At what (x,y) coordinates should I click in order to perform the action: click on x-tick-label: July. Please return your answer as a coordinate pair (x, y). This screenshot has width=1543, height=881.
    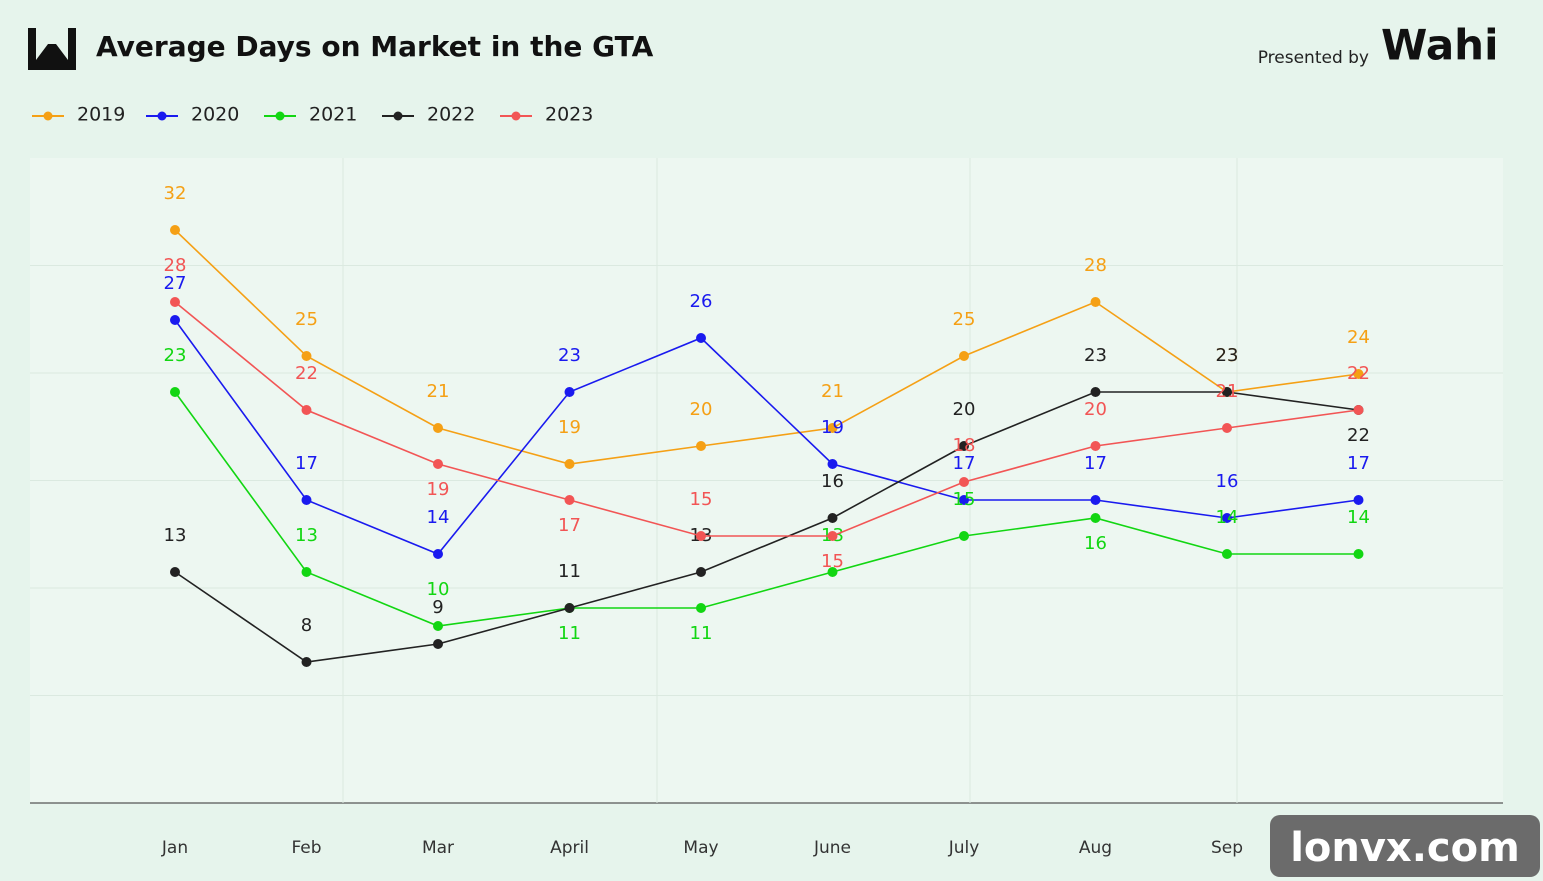
    Looking at the image, I should click on (964, 848).